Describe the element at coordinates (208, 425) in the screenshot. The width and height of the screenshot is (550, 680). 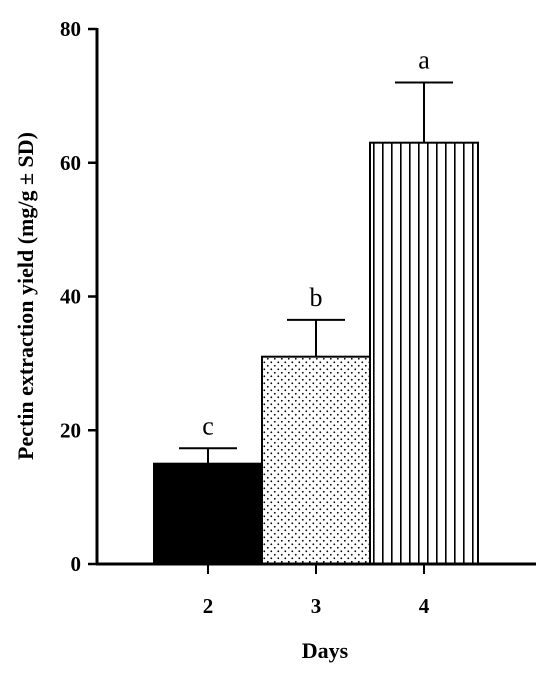
I see `significance-label-day-2: c` at that location.